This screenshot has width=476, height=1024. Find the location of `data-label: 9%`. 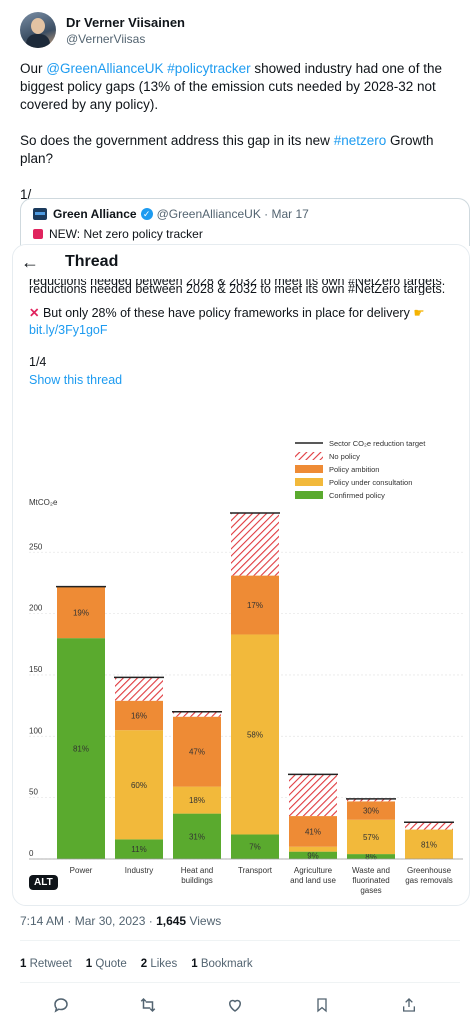

data-label: 9% is located at coordinates (313, 855).